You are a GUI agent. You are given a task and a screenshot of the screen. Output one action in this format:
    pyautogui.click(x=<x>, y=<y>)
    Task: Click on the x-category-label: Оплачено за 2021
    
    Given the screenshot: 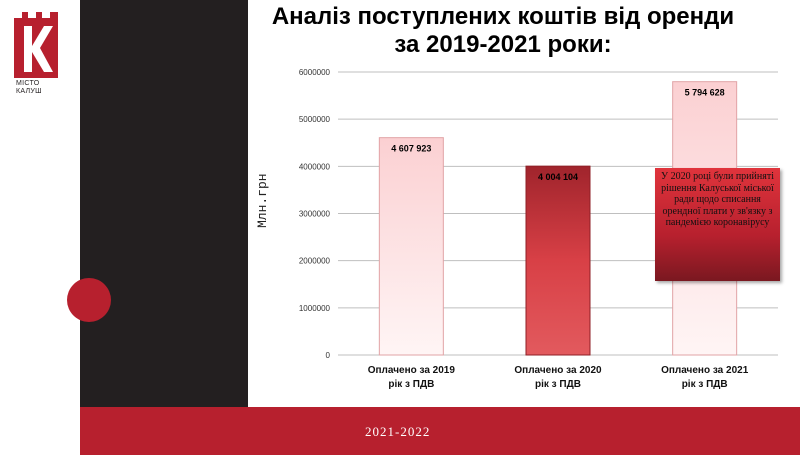 What is the action you would take?
    pyautogui.click(x=705, y=370)
    